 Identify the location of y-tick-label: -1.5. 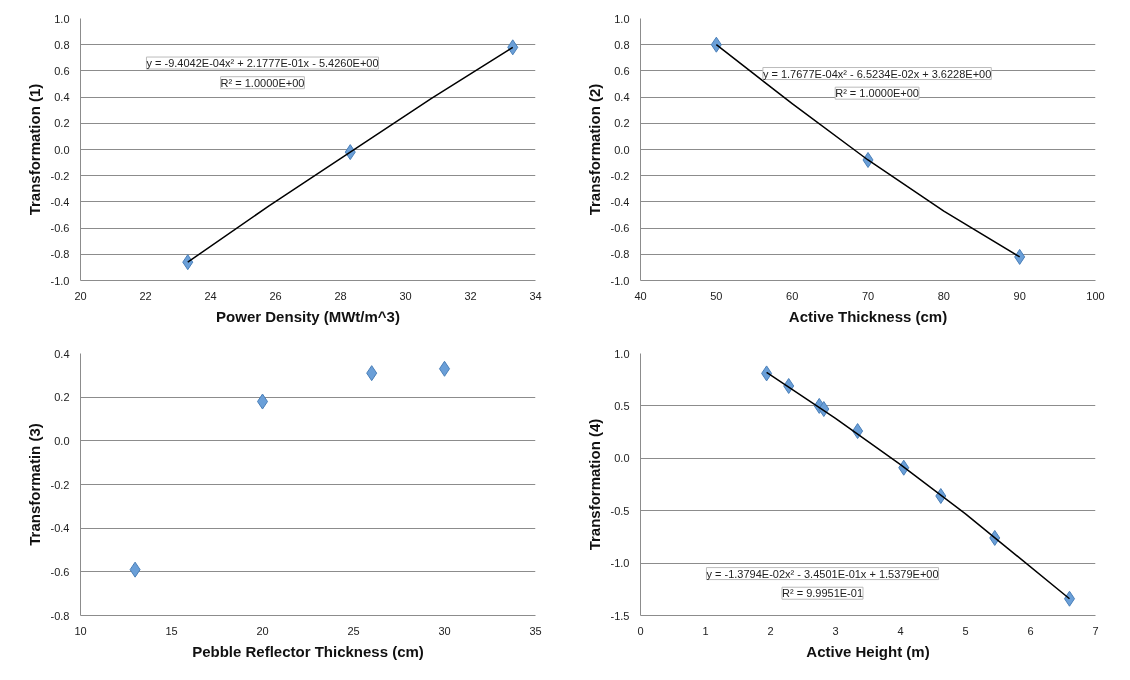
(620, 615).